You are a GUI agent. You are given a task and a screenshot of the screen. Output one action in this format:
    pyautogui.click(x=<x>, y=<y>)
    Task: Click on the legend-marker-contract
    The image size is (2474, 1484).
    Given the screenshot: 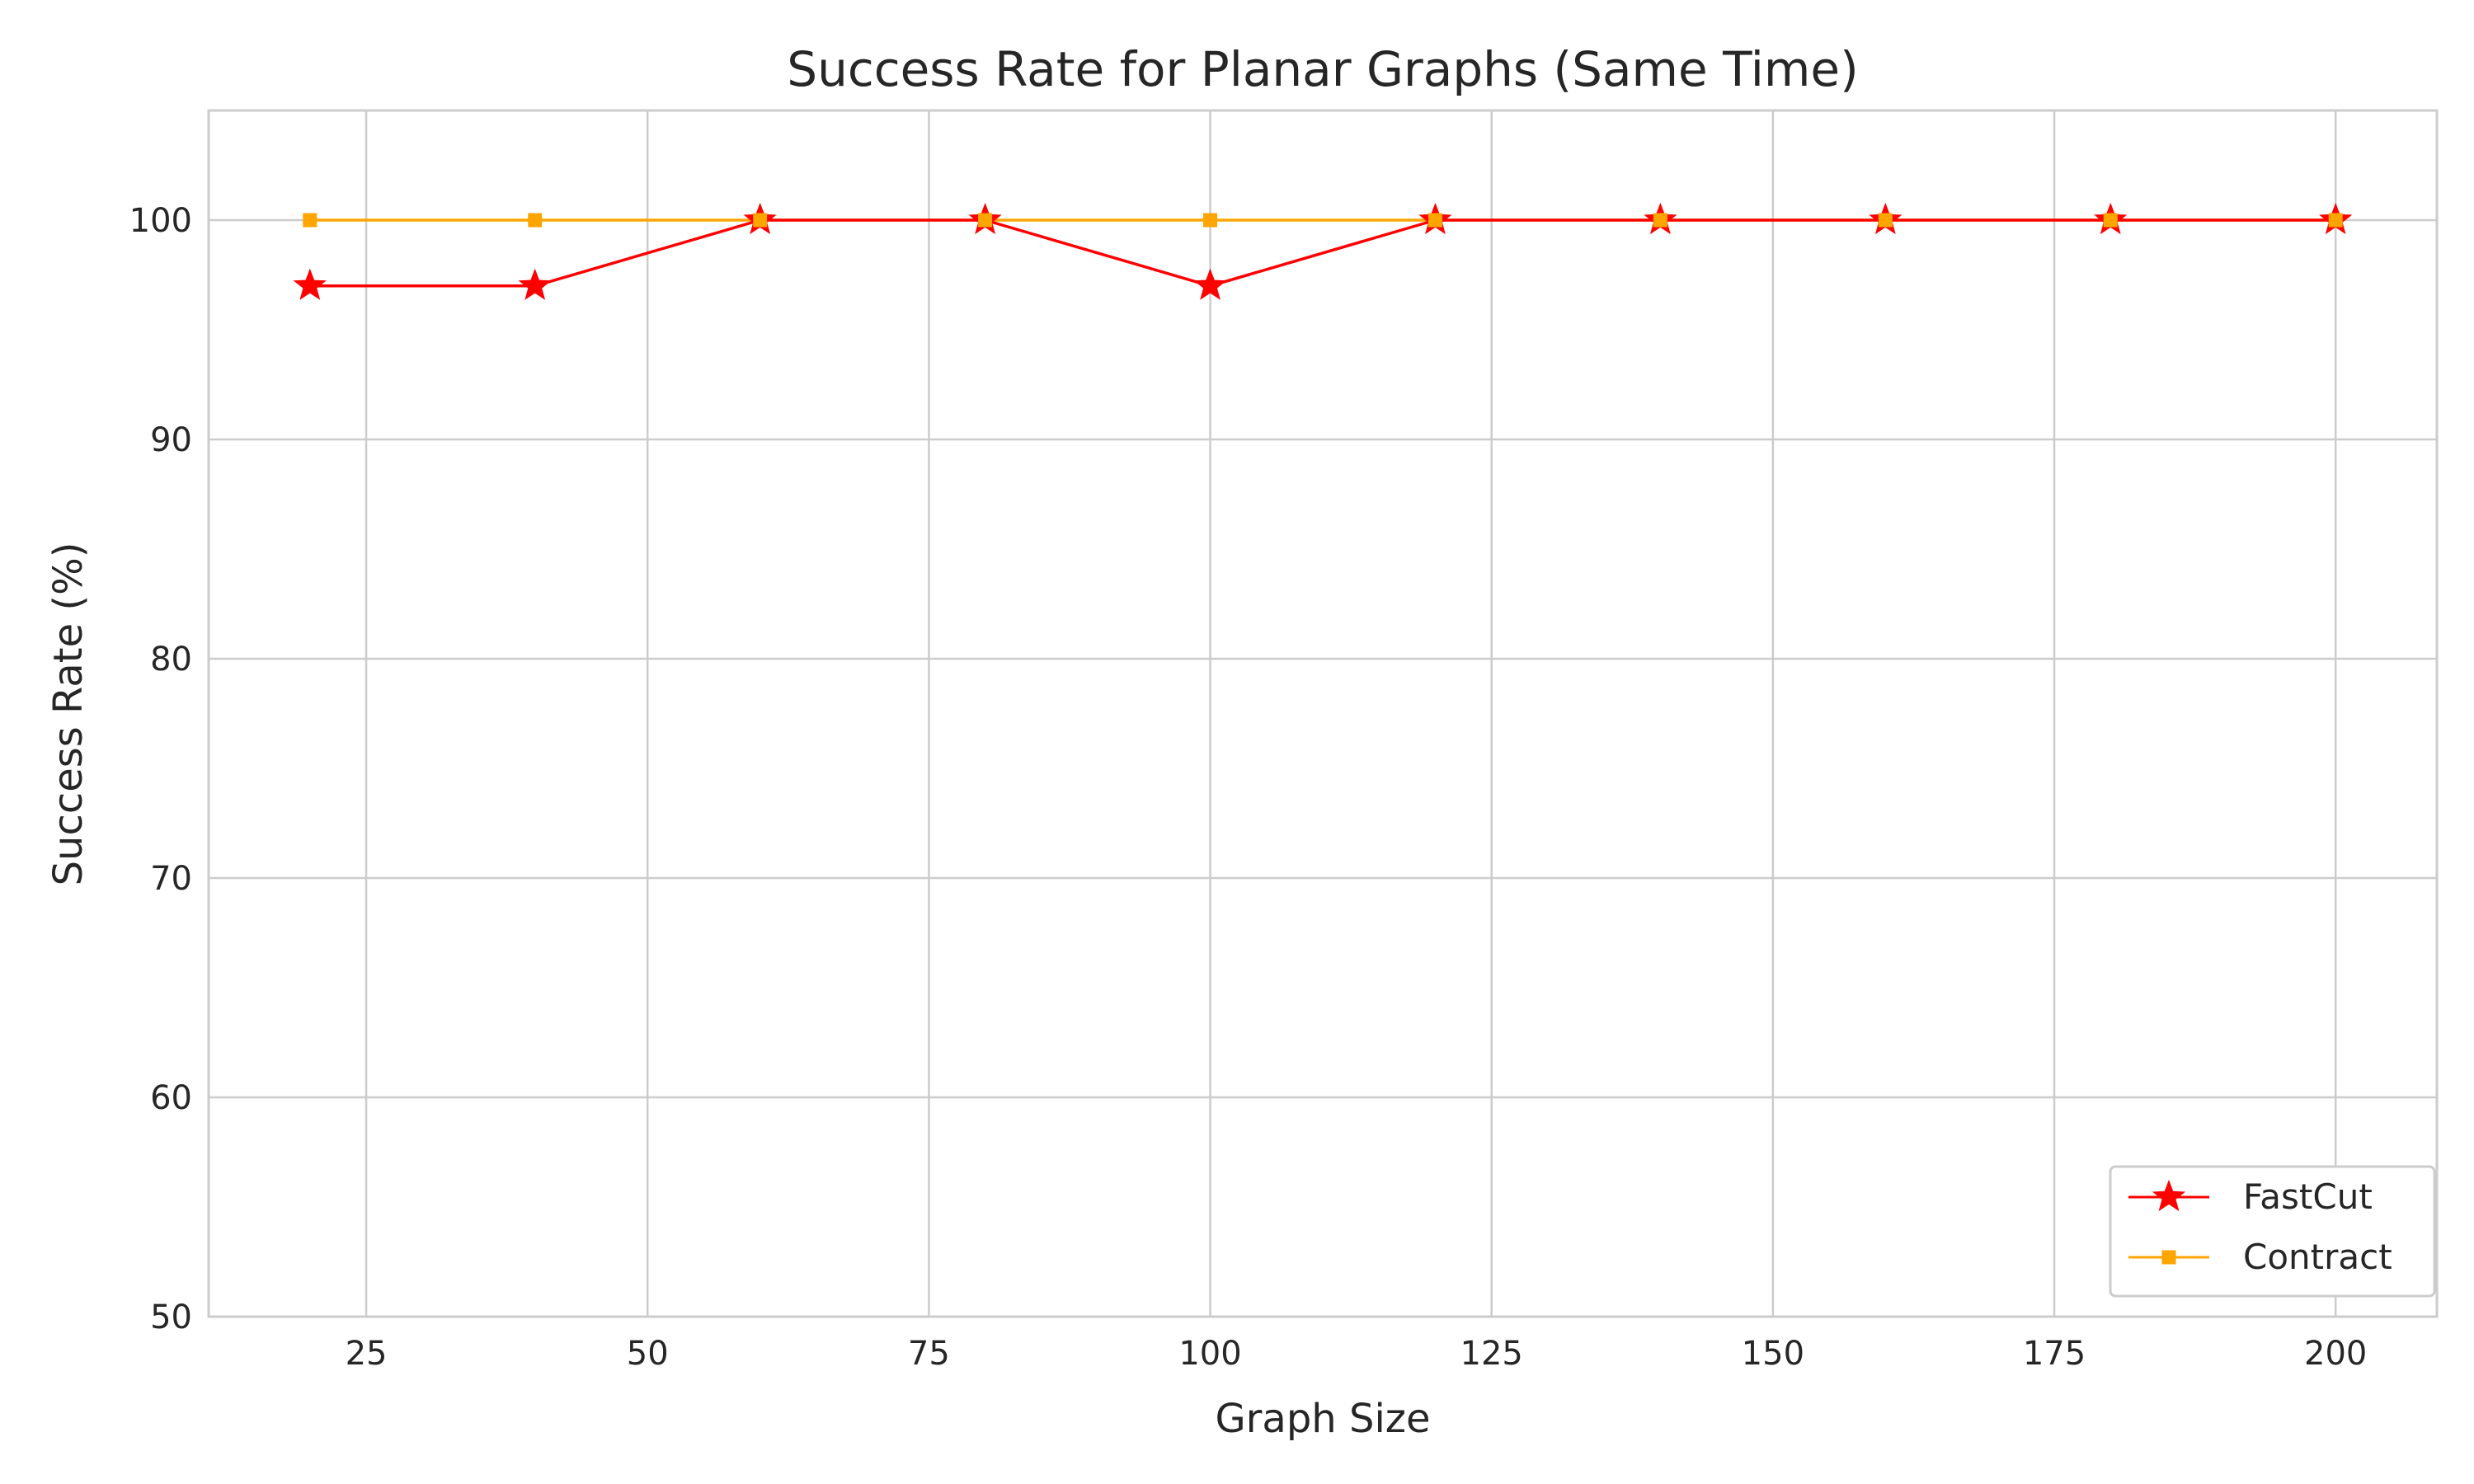 What is the action you would take?
    pyautogui.click(x=2168, y=1257)
    